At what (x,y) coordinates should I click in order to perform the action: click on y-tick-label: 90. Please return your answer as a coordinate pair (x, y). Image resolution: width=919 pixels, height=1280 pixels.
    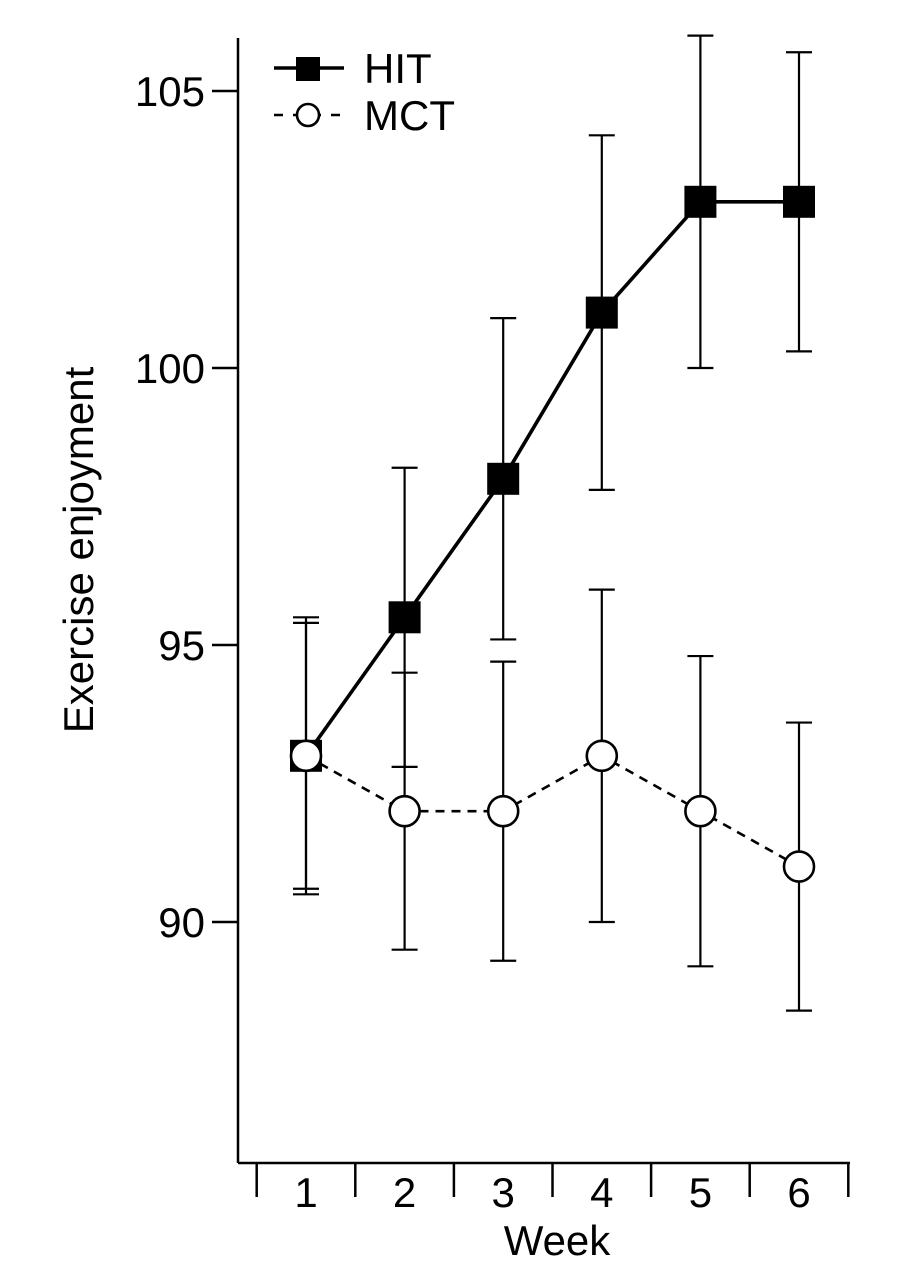
    Looking at the image, I should click on (181, 922).